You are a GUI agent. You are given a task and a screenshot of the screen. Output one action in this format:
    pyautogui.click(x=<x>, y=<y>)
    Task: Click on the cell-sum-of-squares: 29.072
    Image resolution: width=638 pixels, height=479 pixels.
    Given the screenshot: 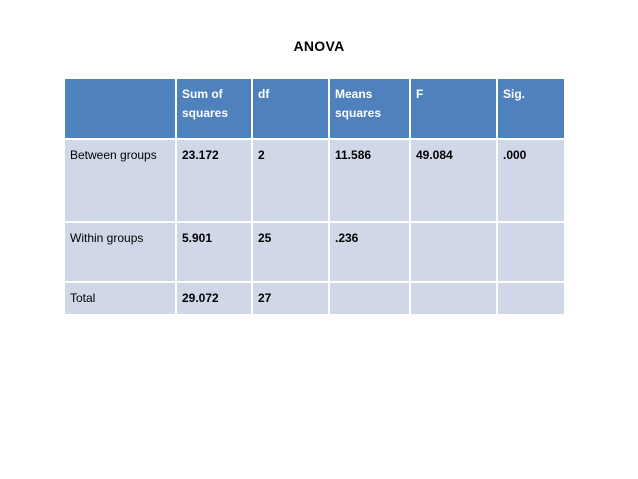 What is the action you would take?
    pyautogui.click(x=214, y=298)
    